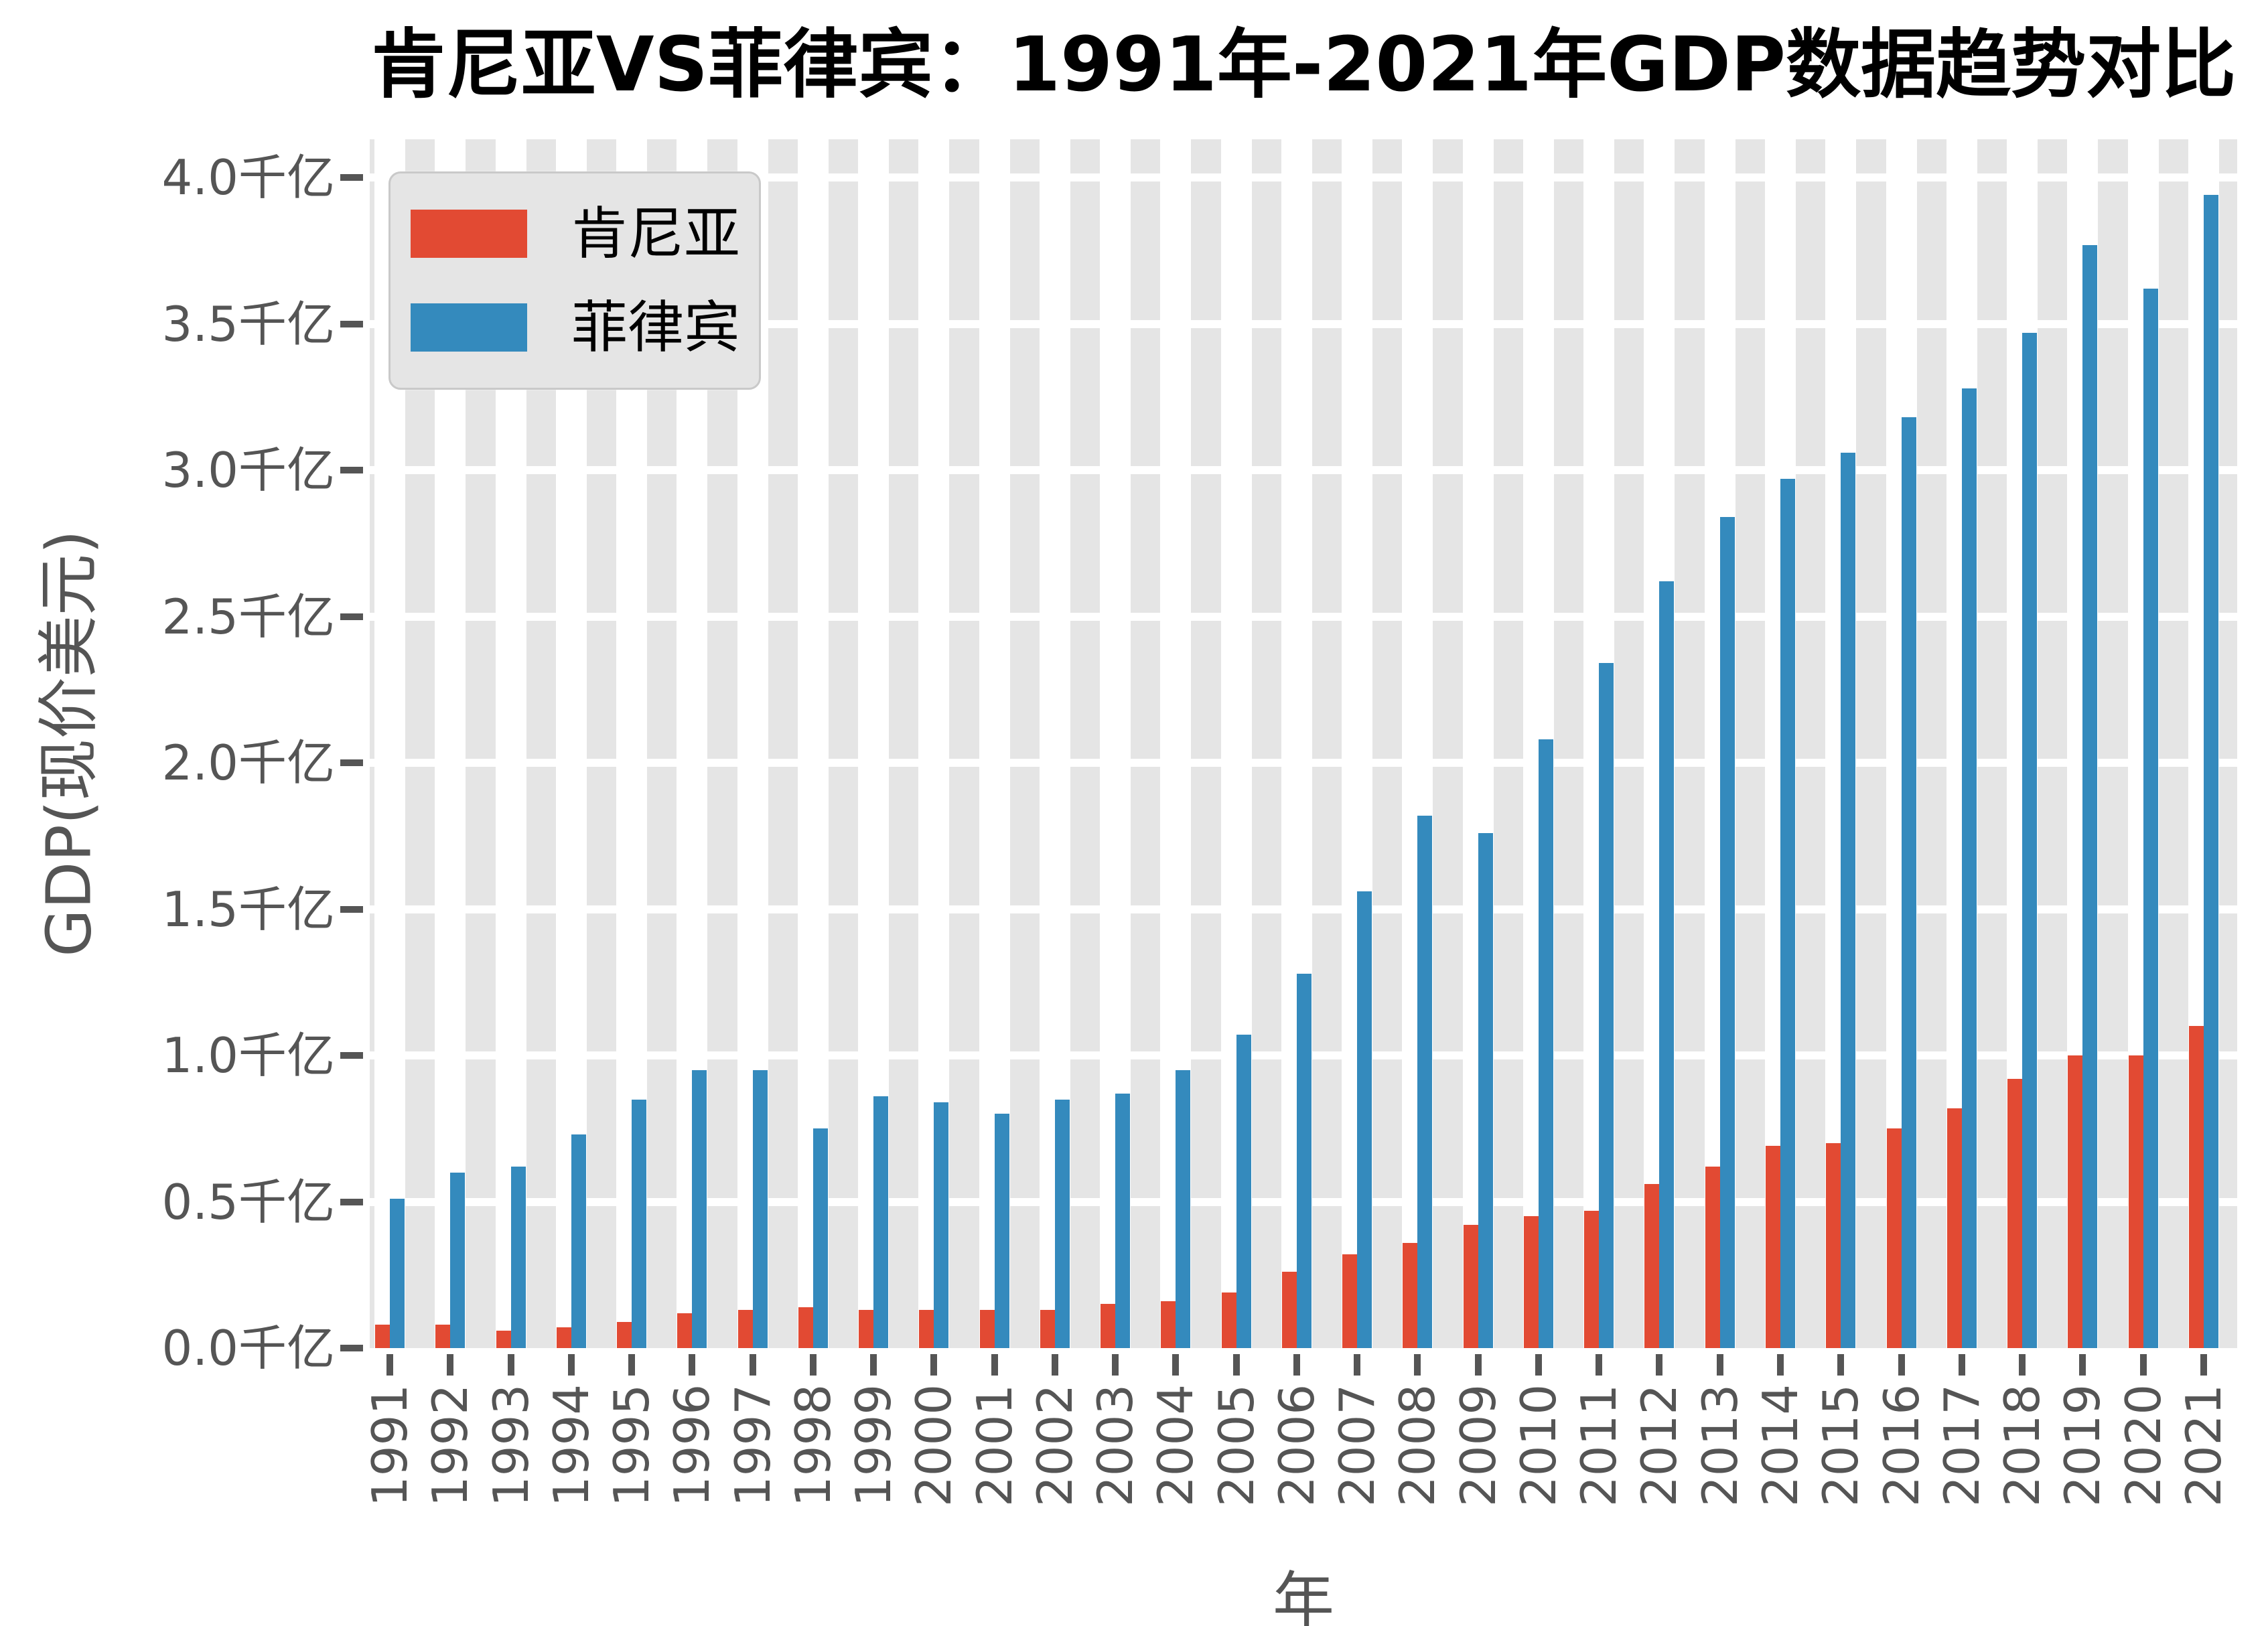 Image resolution: width=2268 pixels, height=1626 pixels. I want to click on x-tick-label-2008: 2008, so click(1417, 1445).